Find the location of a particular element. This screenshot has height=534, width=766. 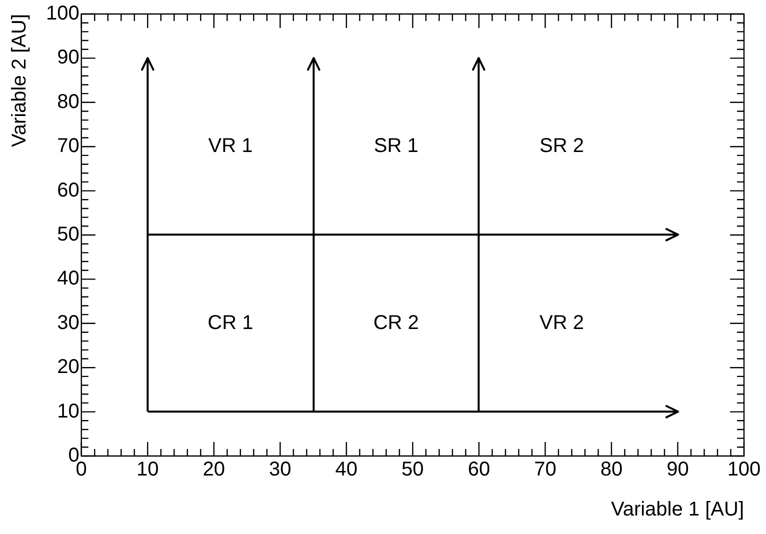

y-tick-label: 50 is located at coordinates (68, 235).